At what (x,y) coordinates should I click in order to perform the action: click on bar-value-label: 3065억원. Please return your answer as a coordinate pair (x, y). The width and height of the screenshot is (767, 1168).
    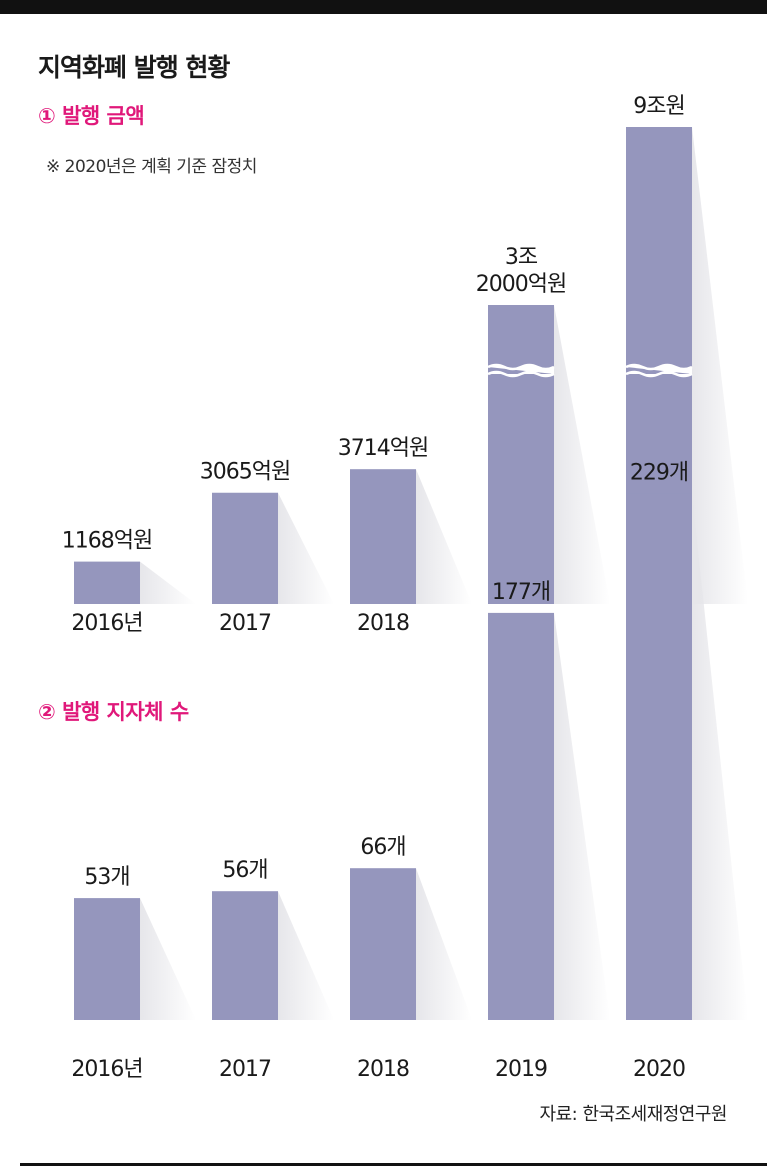
    Looking at the image, I should click on (245, 472).